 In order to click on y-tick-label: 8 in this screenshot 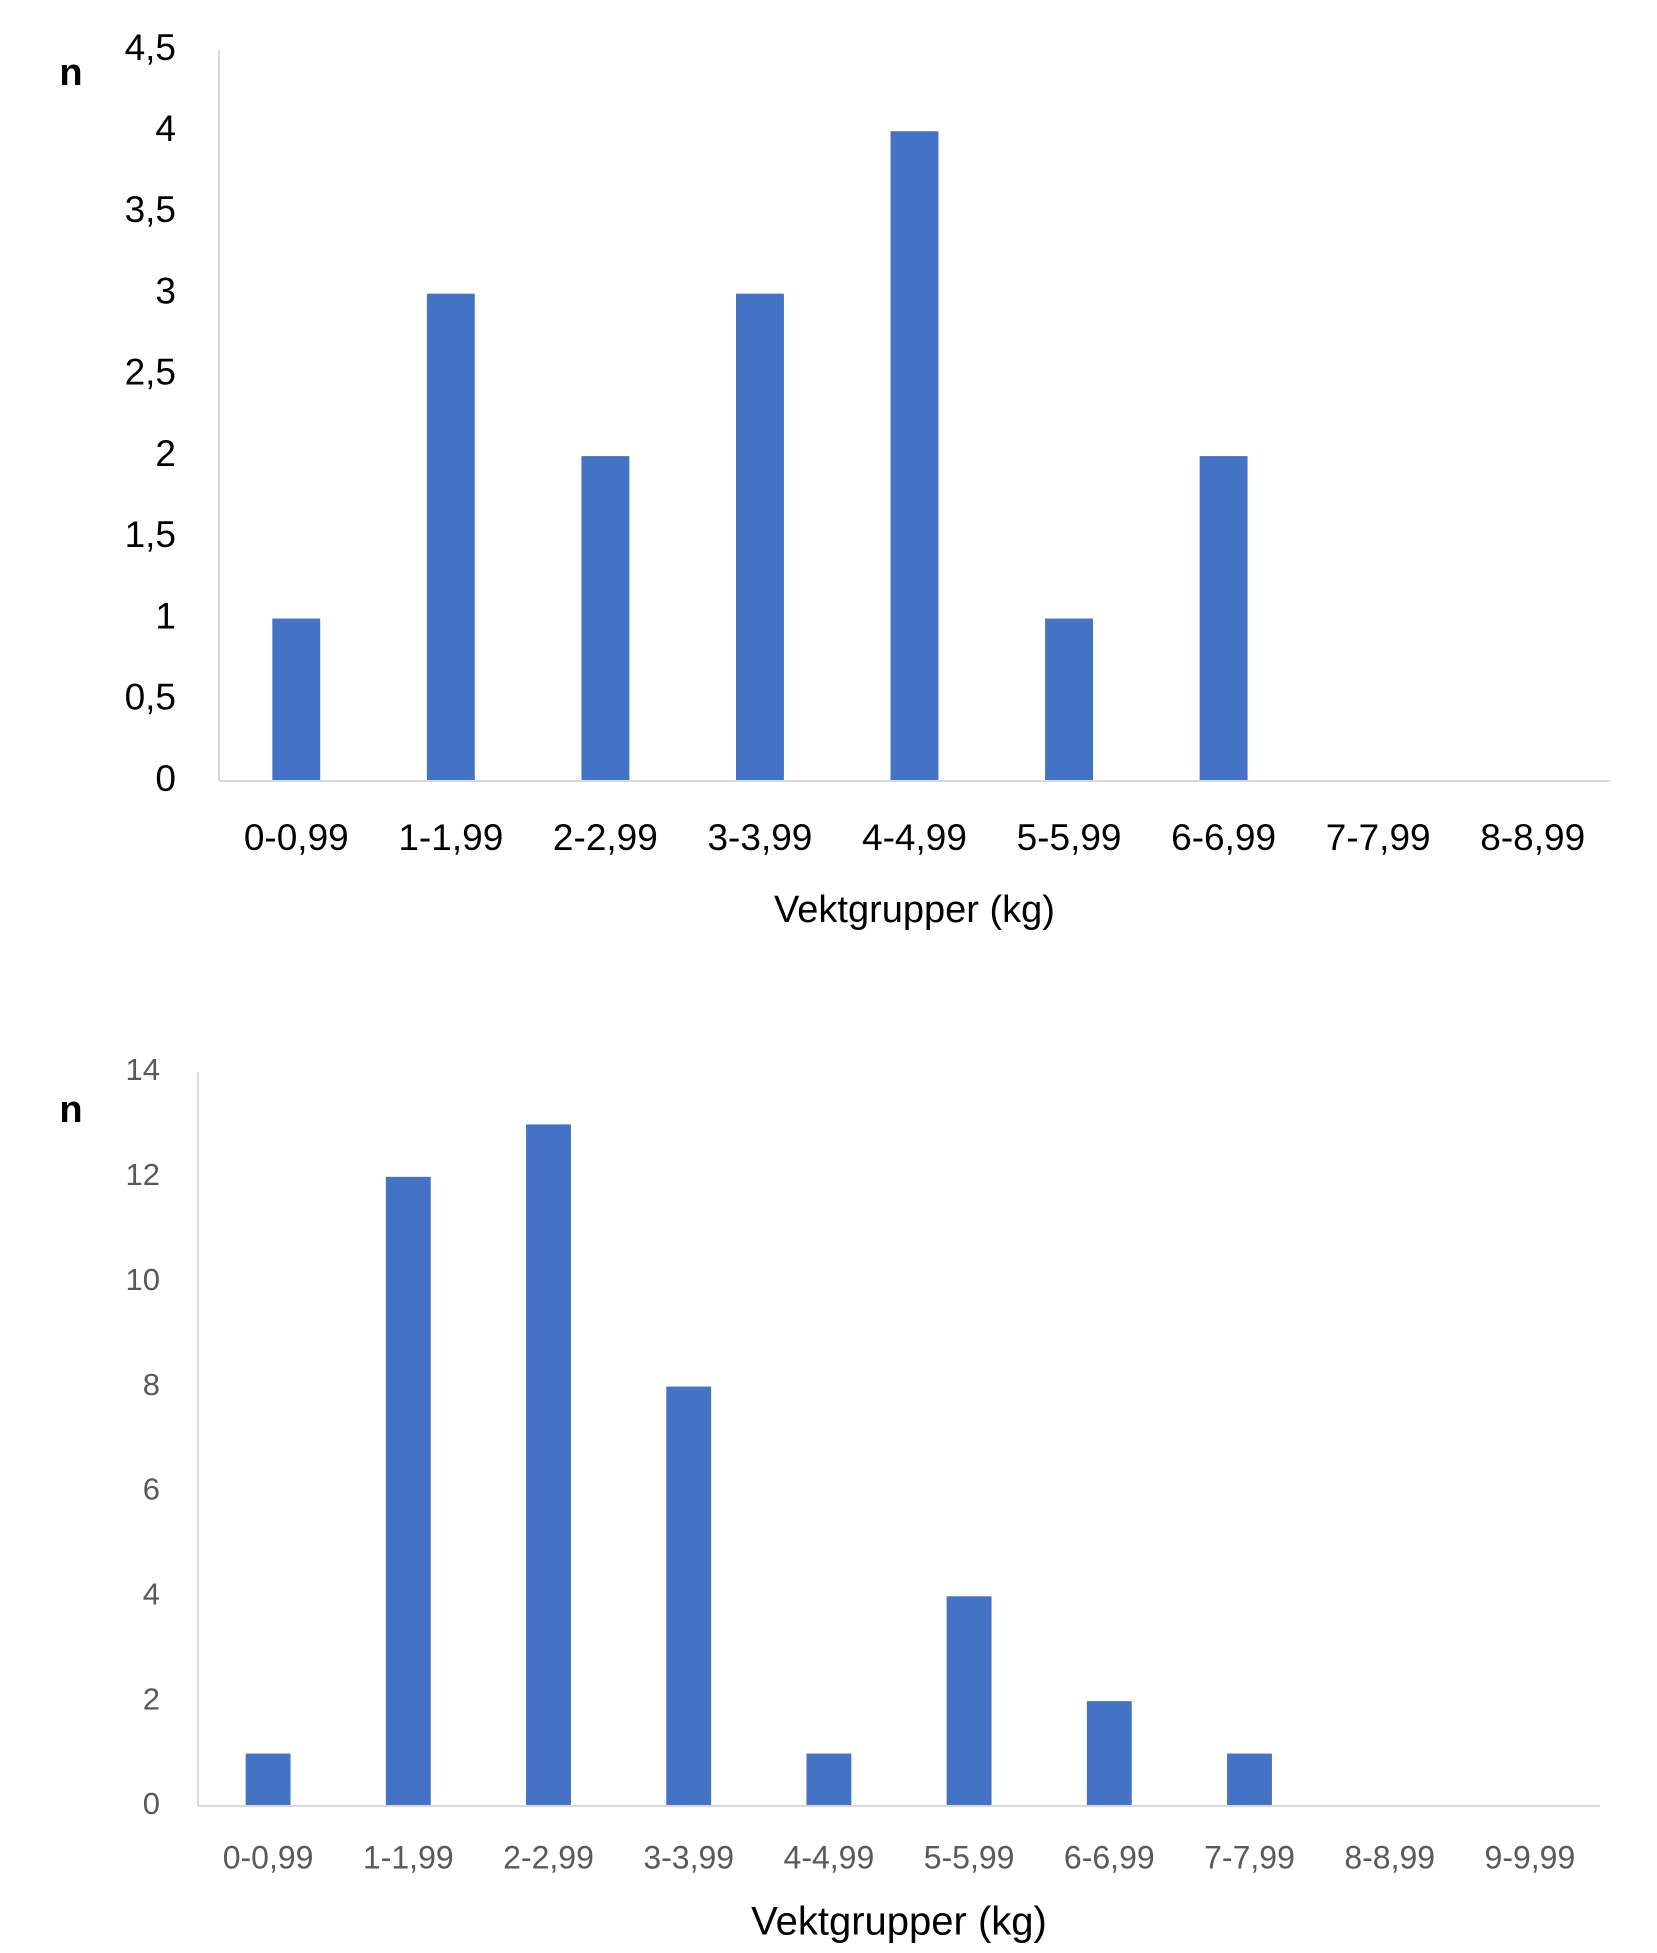, I will do `click(151, 1384)`.